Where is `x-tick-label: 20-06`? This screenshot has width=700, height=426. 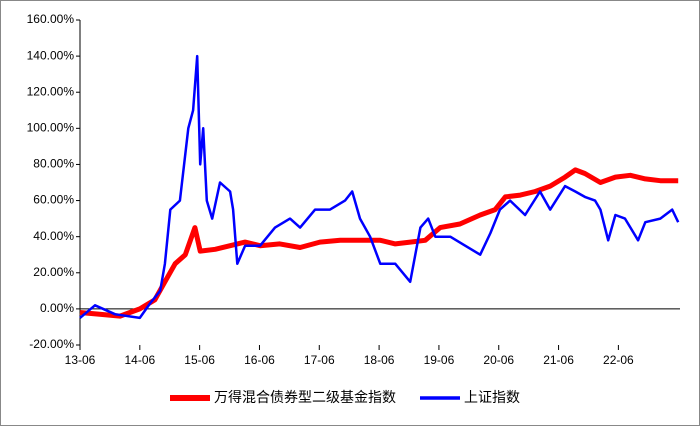 x-tick-label: 20-06 is located at coordinates (498, 360).